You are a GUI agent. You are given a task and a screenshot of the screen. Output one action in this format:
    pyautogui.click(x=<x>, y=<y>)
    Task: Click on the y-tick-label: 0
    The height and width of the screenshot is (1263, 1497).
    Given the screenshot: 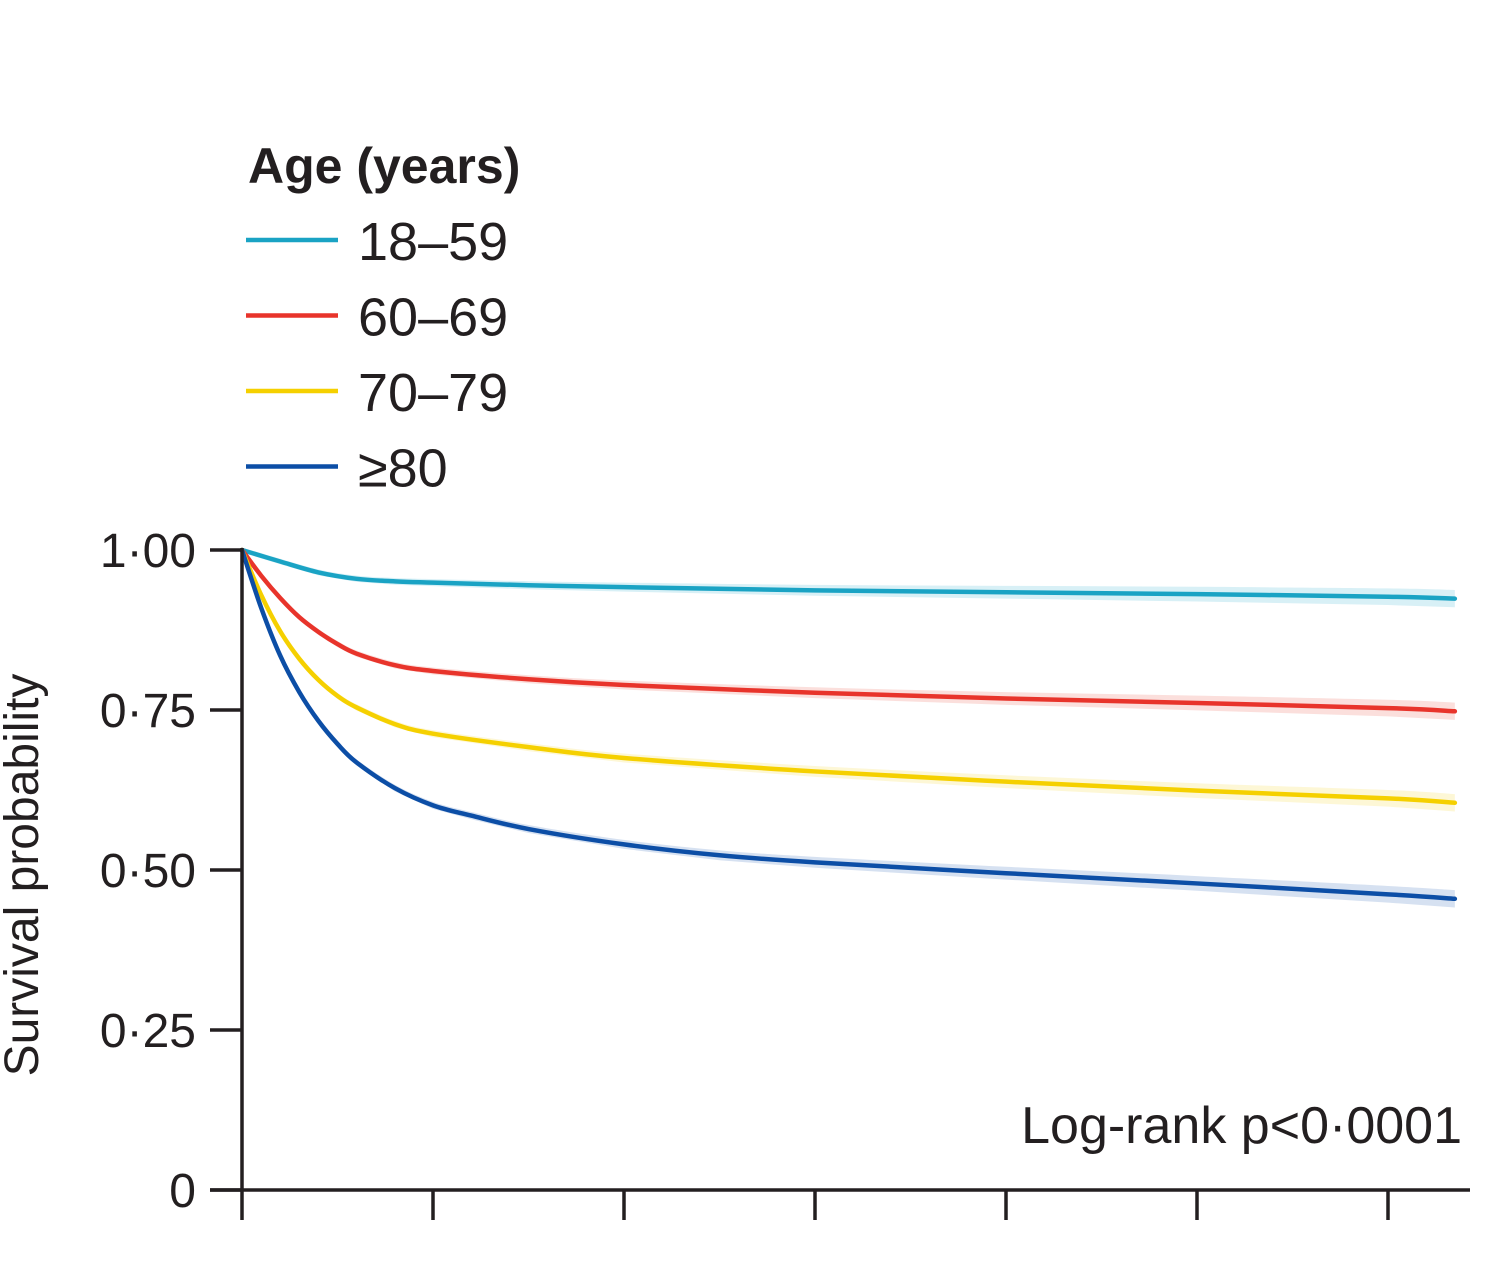 What is the action you would take?
    pyautogui.click(x=182, y=1191)
    